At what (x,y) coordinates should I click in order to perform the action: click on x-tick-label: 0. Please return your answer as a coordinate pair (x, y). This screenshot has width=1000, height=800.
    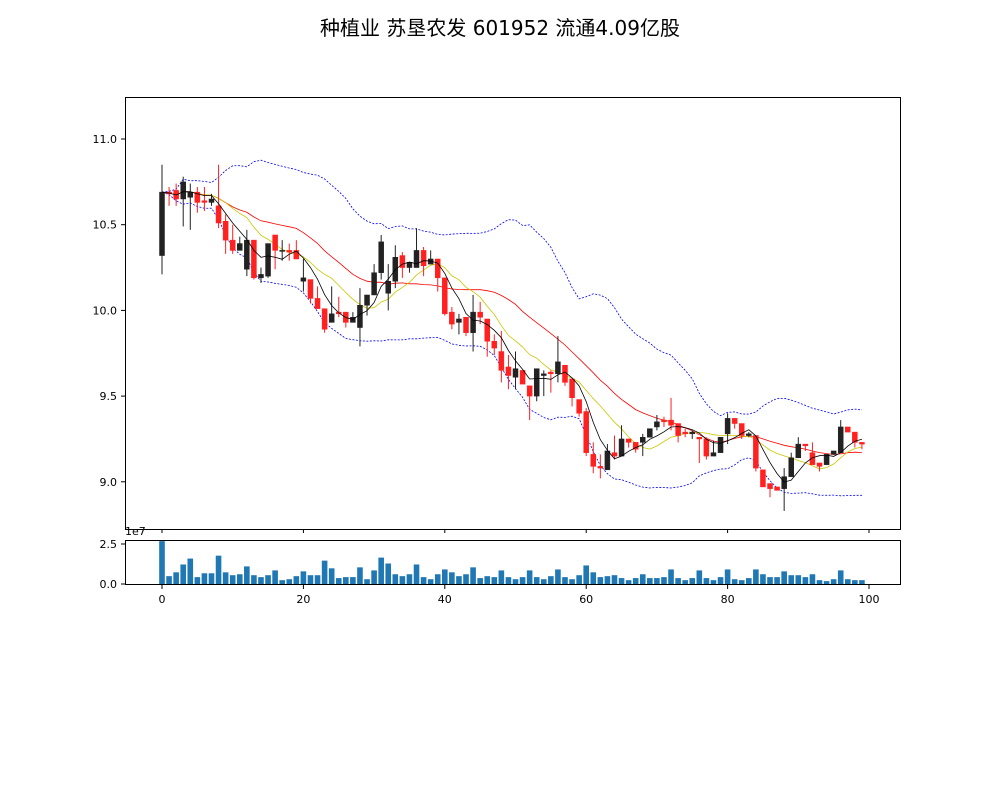
    Looking at the image, I should click on (162, 599).